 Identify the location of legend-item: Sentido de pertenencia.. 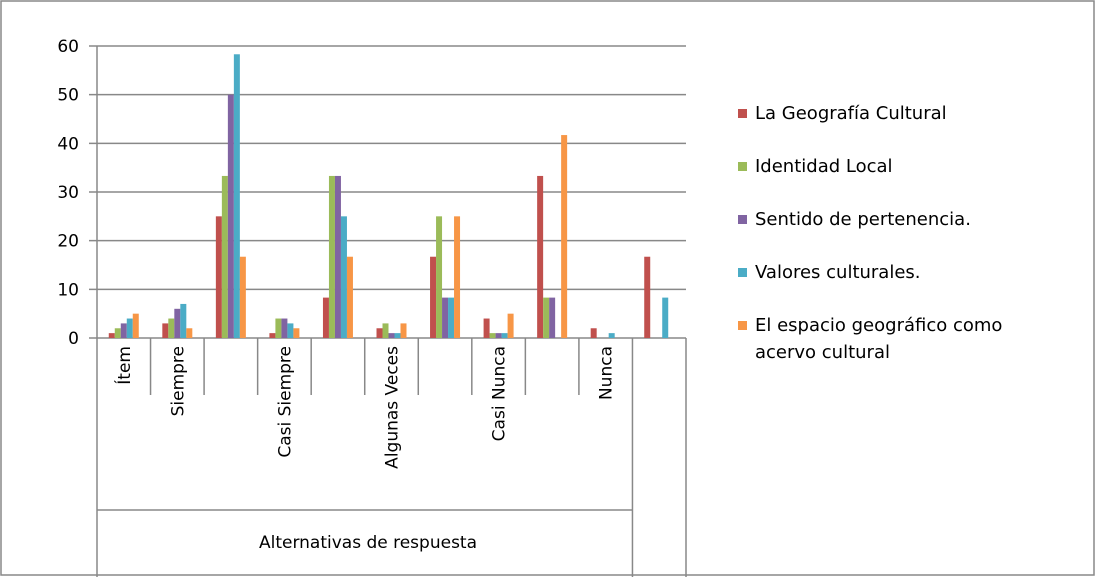
(913, 219).